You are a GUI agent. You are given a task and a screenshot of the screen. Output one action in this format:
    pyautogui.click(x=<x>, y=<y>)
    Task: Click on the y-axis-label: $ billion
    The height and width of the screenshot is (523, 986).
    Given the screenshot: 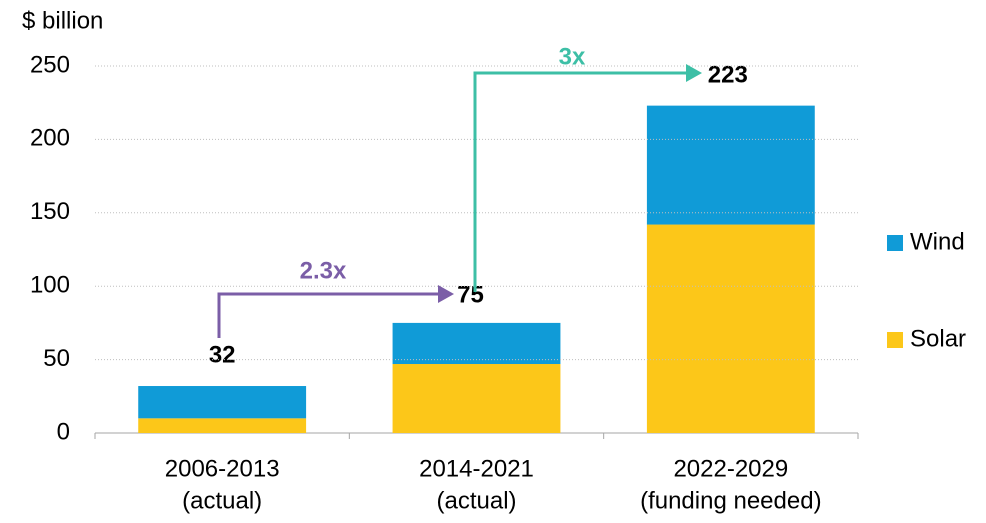 What is the action you would take?
    pyautogui.click(x=62, y=20)
    